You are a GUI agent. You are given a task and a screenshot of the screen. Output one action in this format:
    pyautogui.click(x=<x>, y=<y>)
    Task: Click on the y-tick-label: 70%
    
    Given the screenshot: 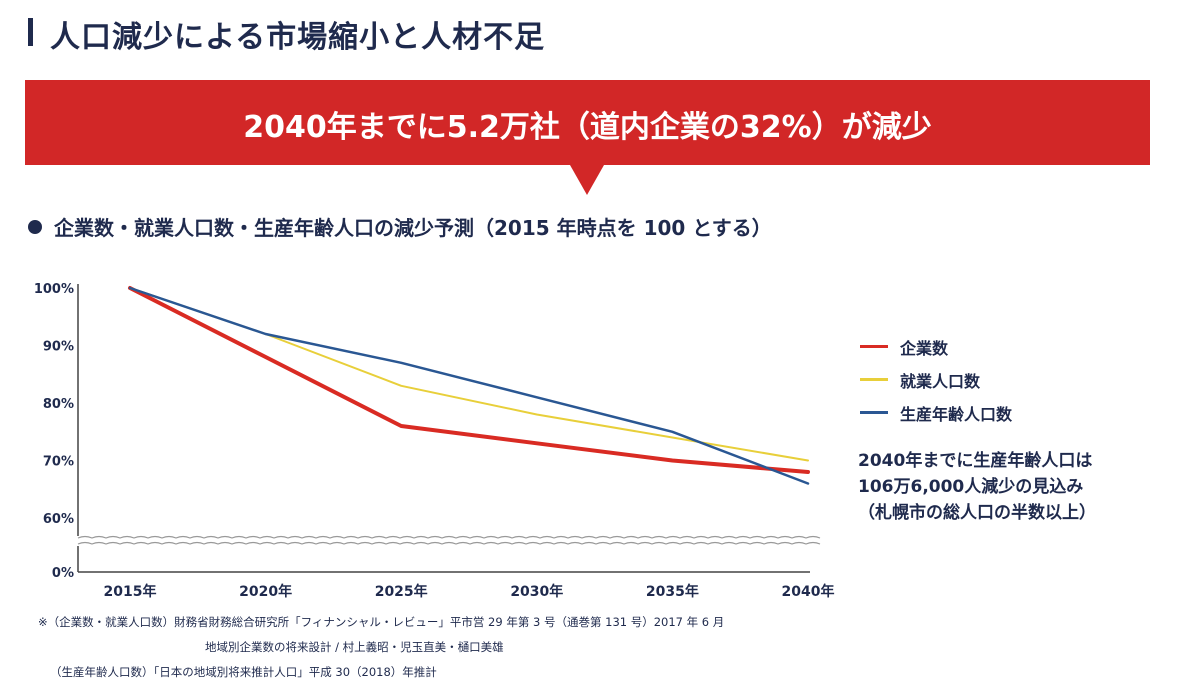 What is the action you would take?
    pyautogui.click(x=58, y=462)
    